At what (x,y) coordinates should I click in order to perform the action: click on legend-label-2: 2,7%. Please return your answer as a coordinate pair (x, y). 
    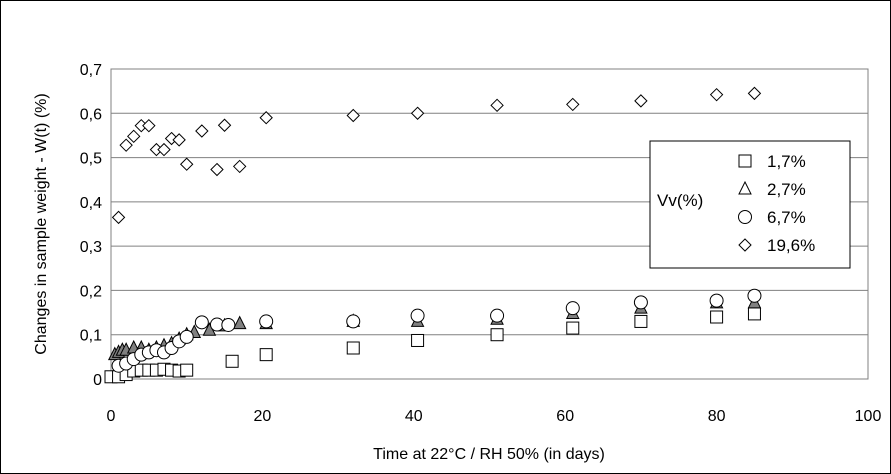
    Looking at the image, I should click on (786, 189).